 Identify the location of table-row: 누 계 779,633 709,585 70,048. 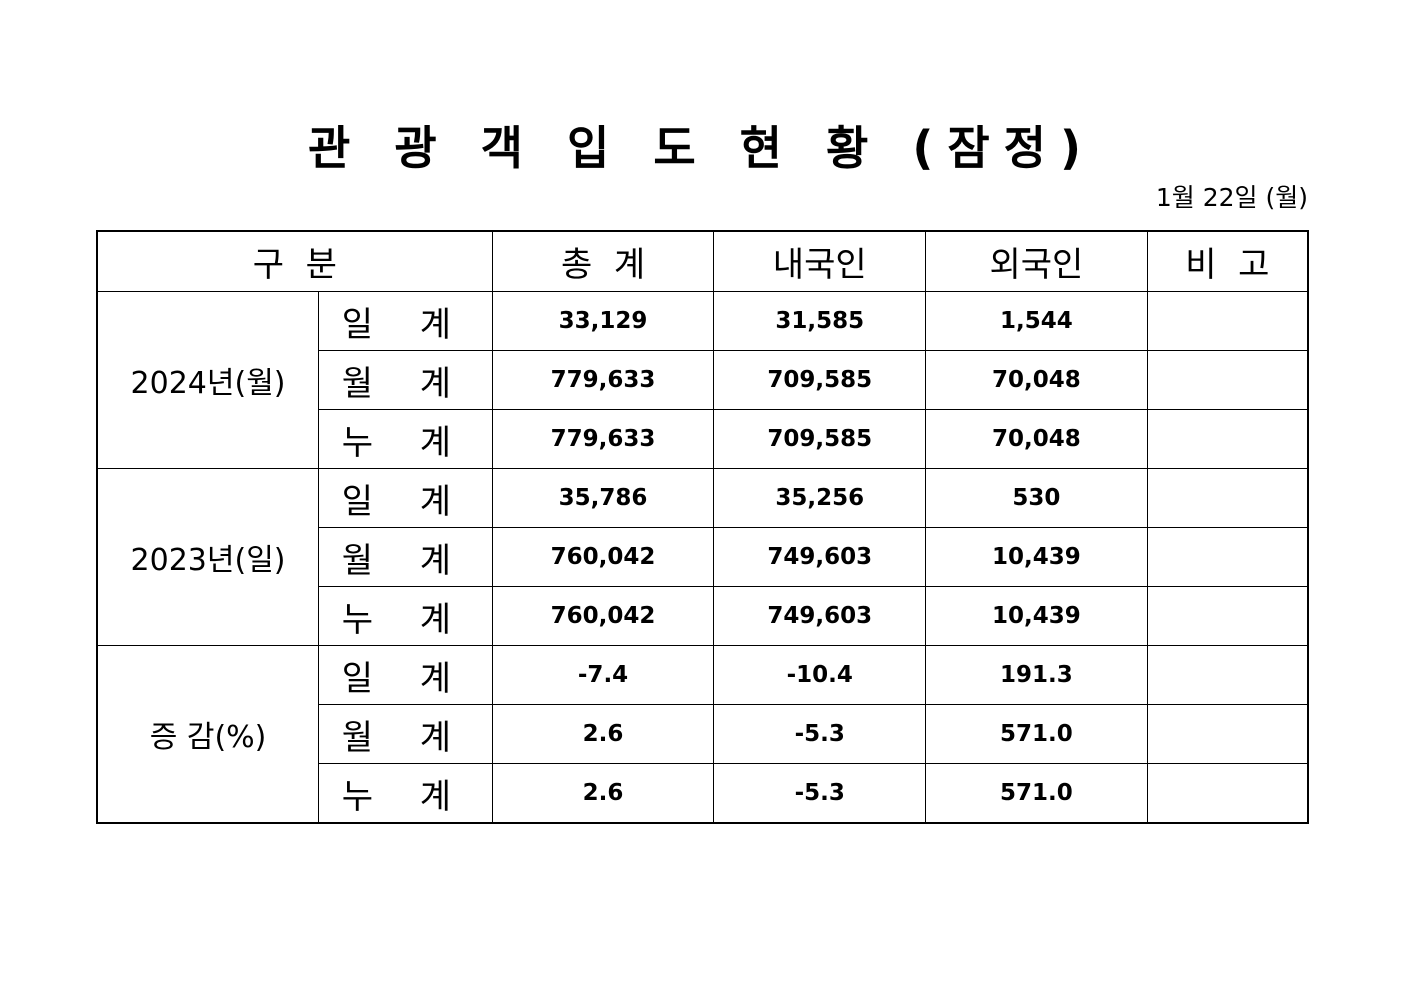
(703, 439).